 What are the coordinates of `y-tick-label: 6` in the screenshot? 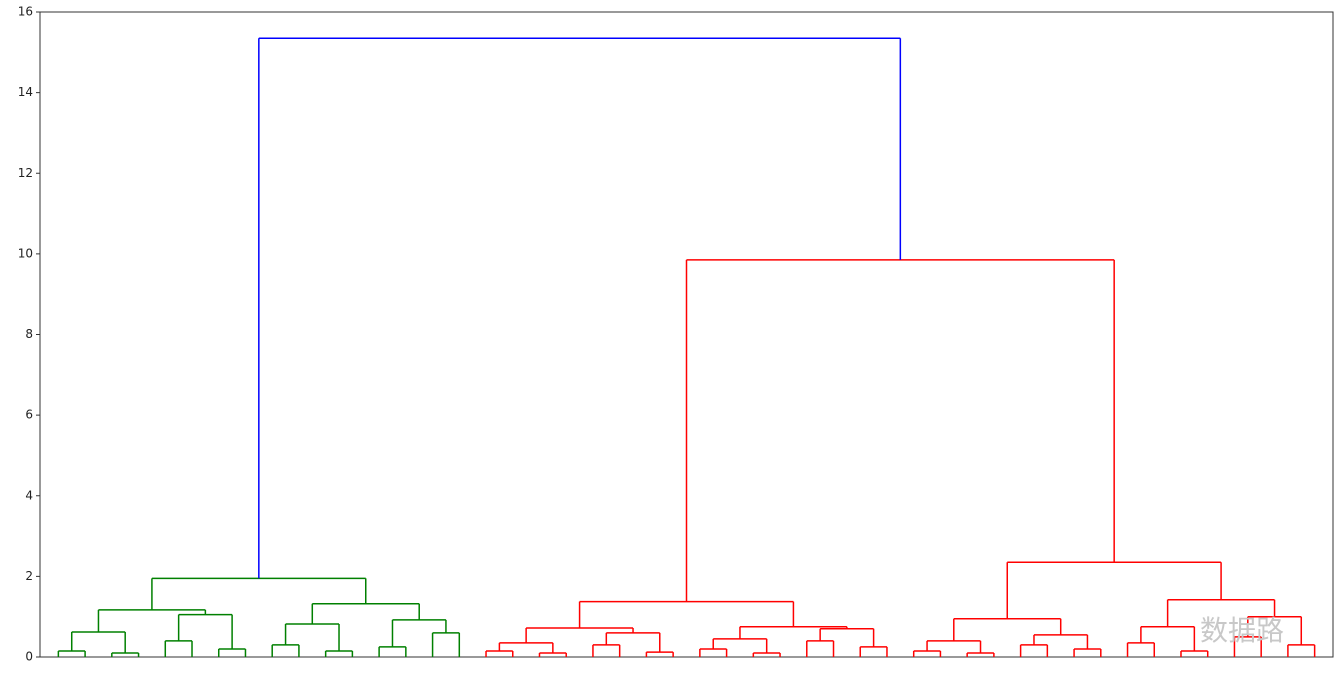 It's located at (29, 415).